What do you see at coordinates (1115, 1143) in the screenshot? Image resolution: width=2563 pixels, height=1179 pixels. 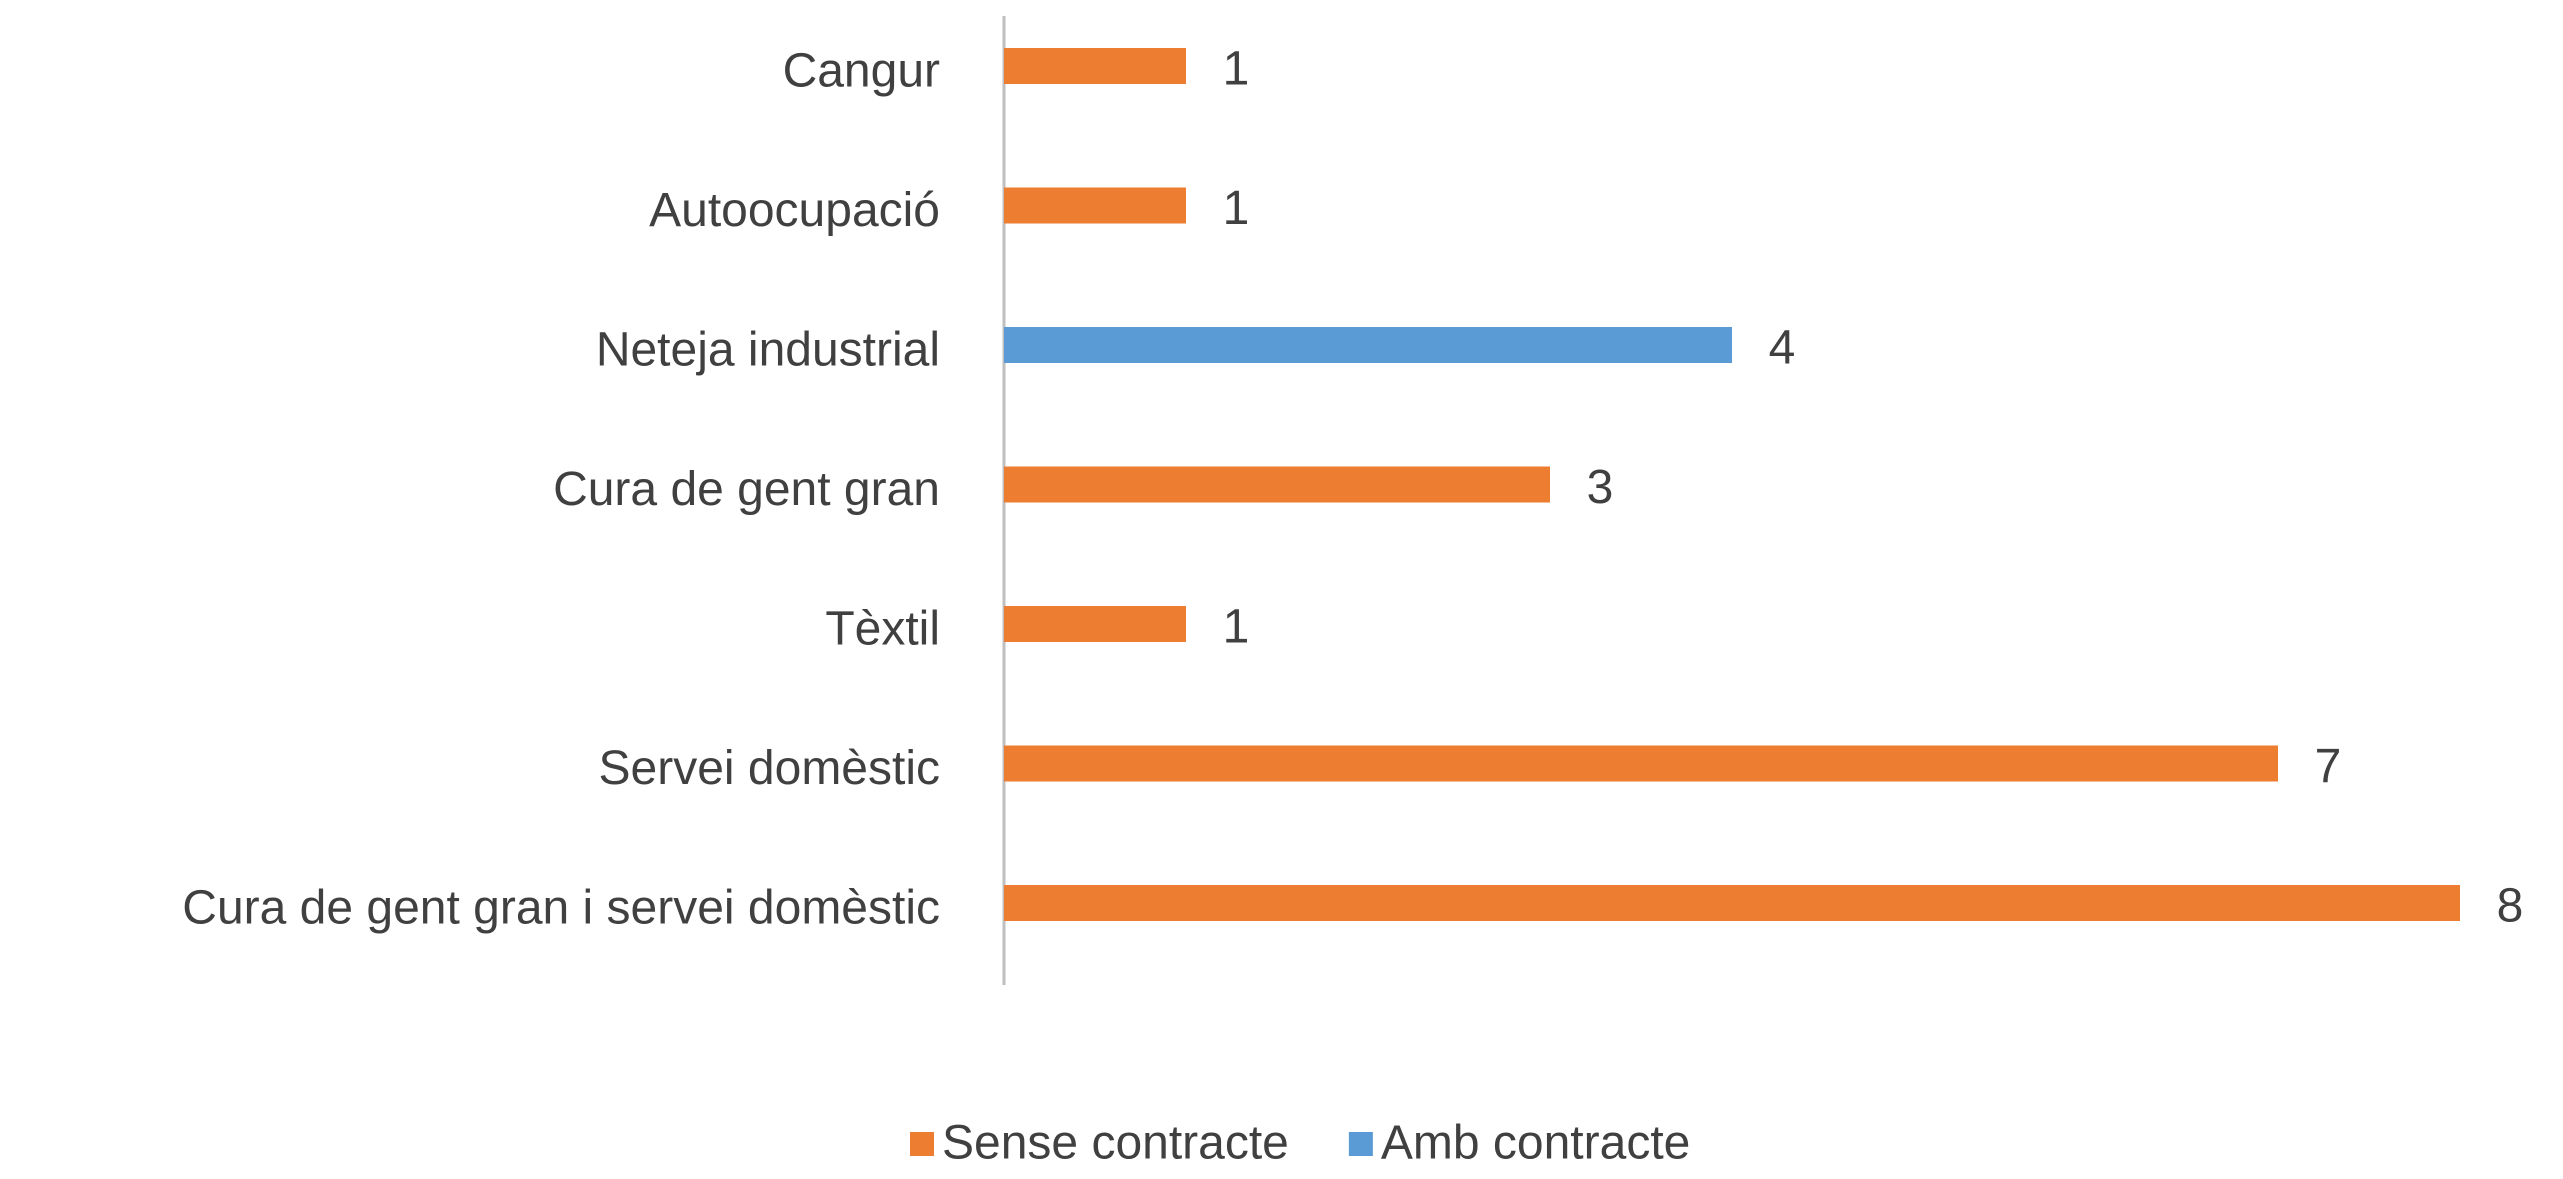 I see `legend-label: Sense contracte` at bounding box center [1115, 1143].